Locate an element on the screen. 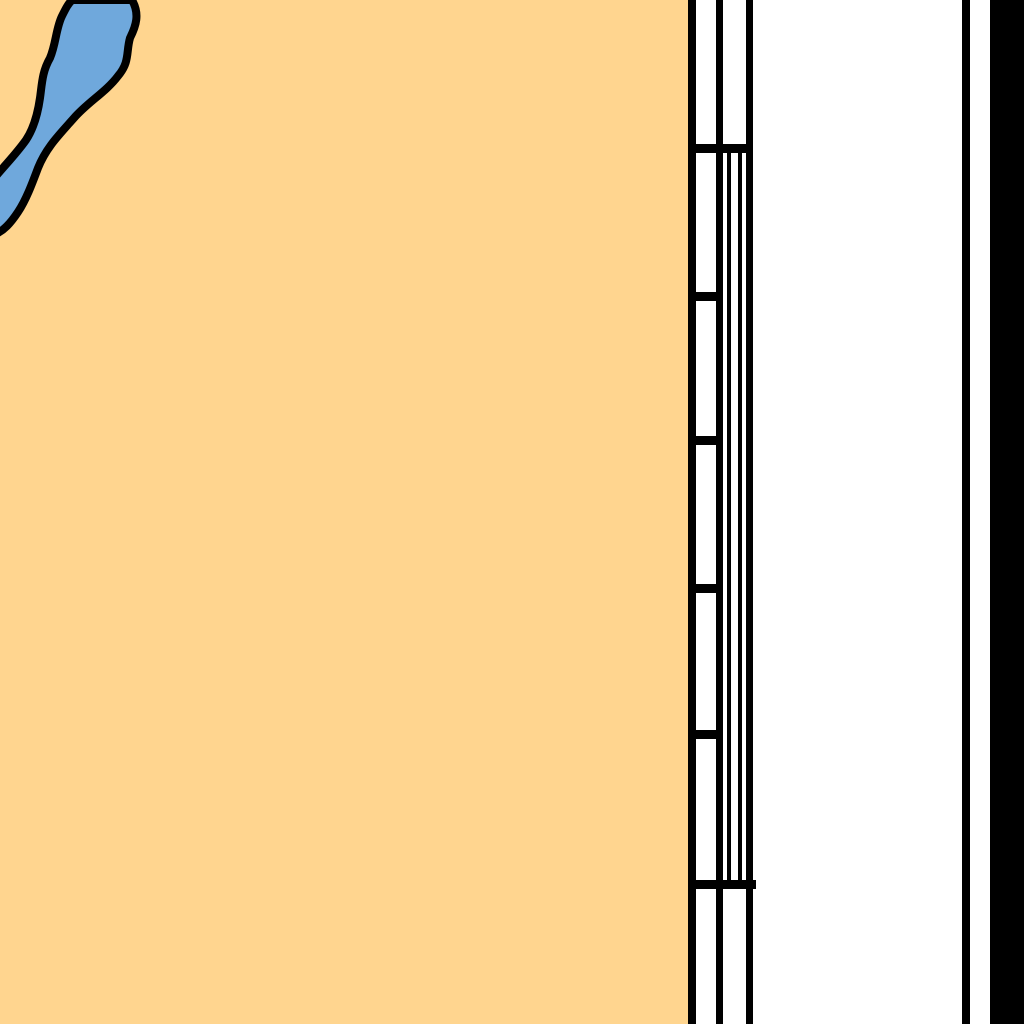  scale-bar-graduated is located at coordinates (723, 516).